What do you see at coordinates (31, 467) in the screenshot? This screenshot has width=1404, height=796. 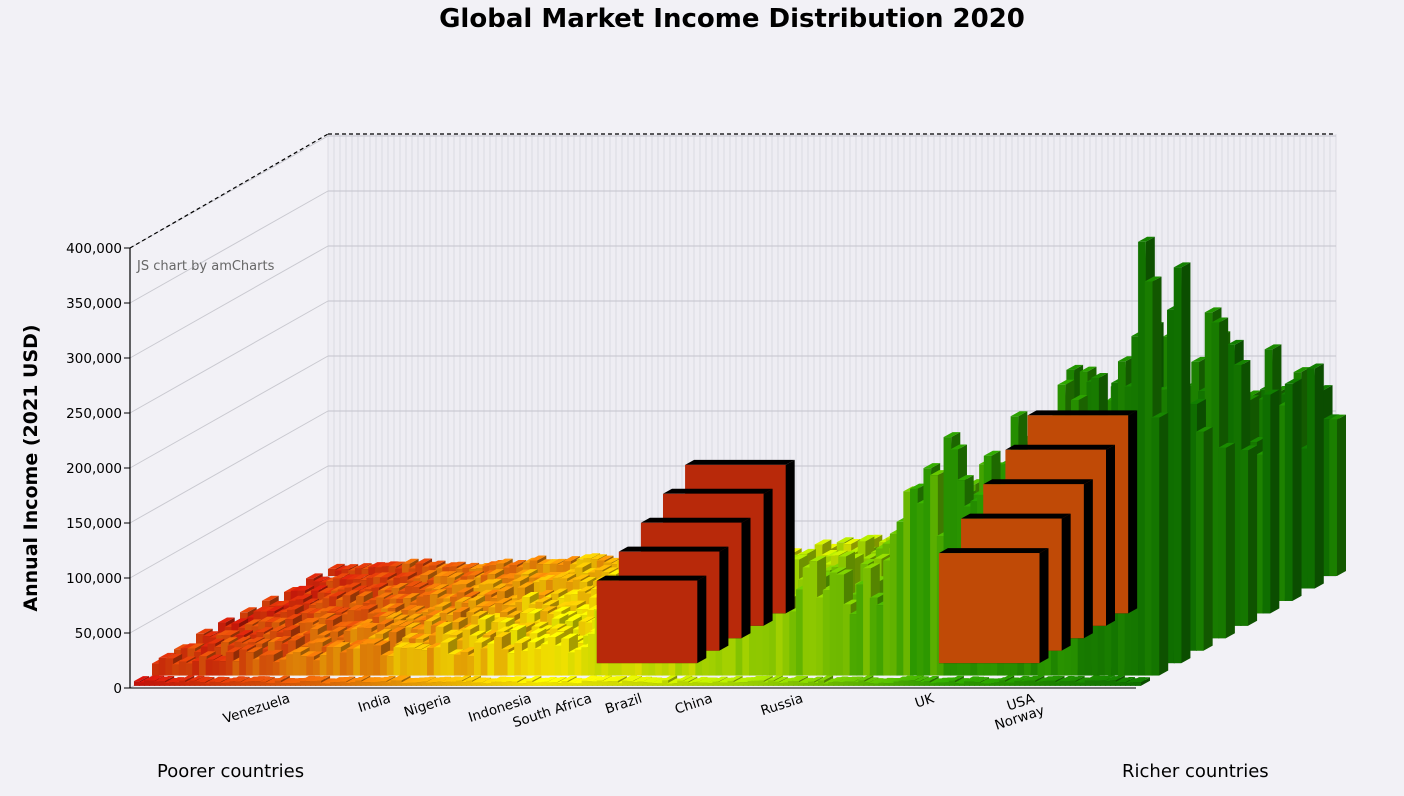 I see `y-axis-title: Annual Income (2021 USD)` at bounding box center [31, 467].